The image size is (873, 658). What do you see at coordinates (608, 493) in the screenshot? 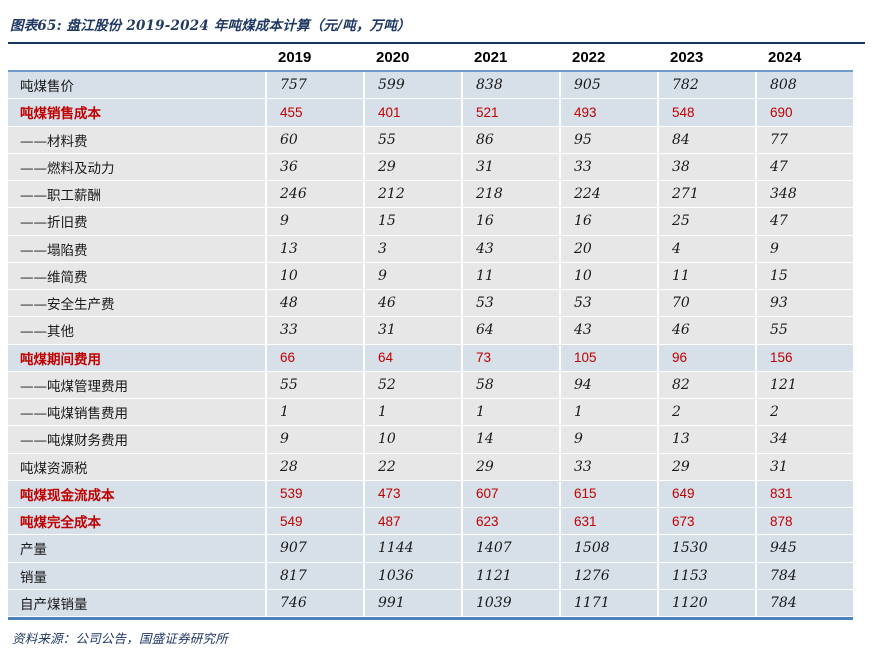
I see `cell-value: 615` at bounding box center [608, 493].